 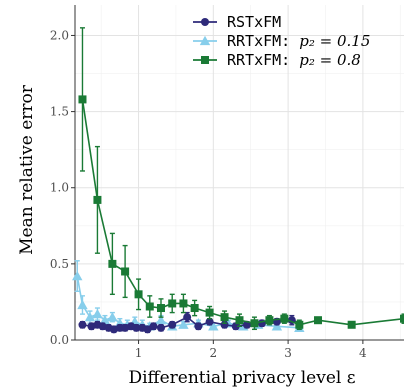 I want to click on x-tick-label: 1, so click(x=139, y=353).